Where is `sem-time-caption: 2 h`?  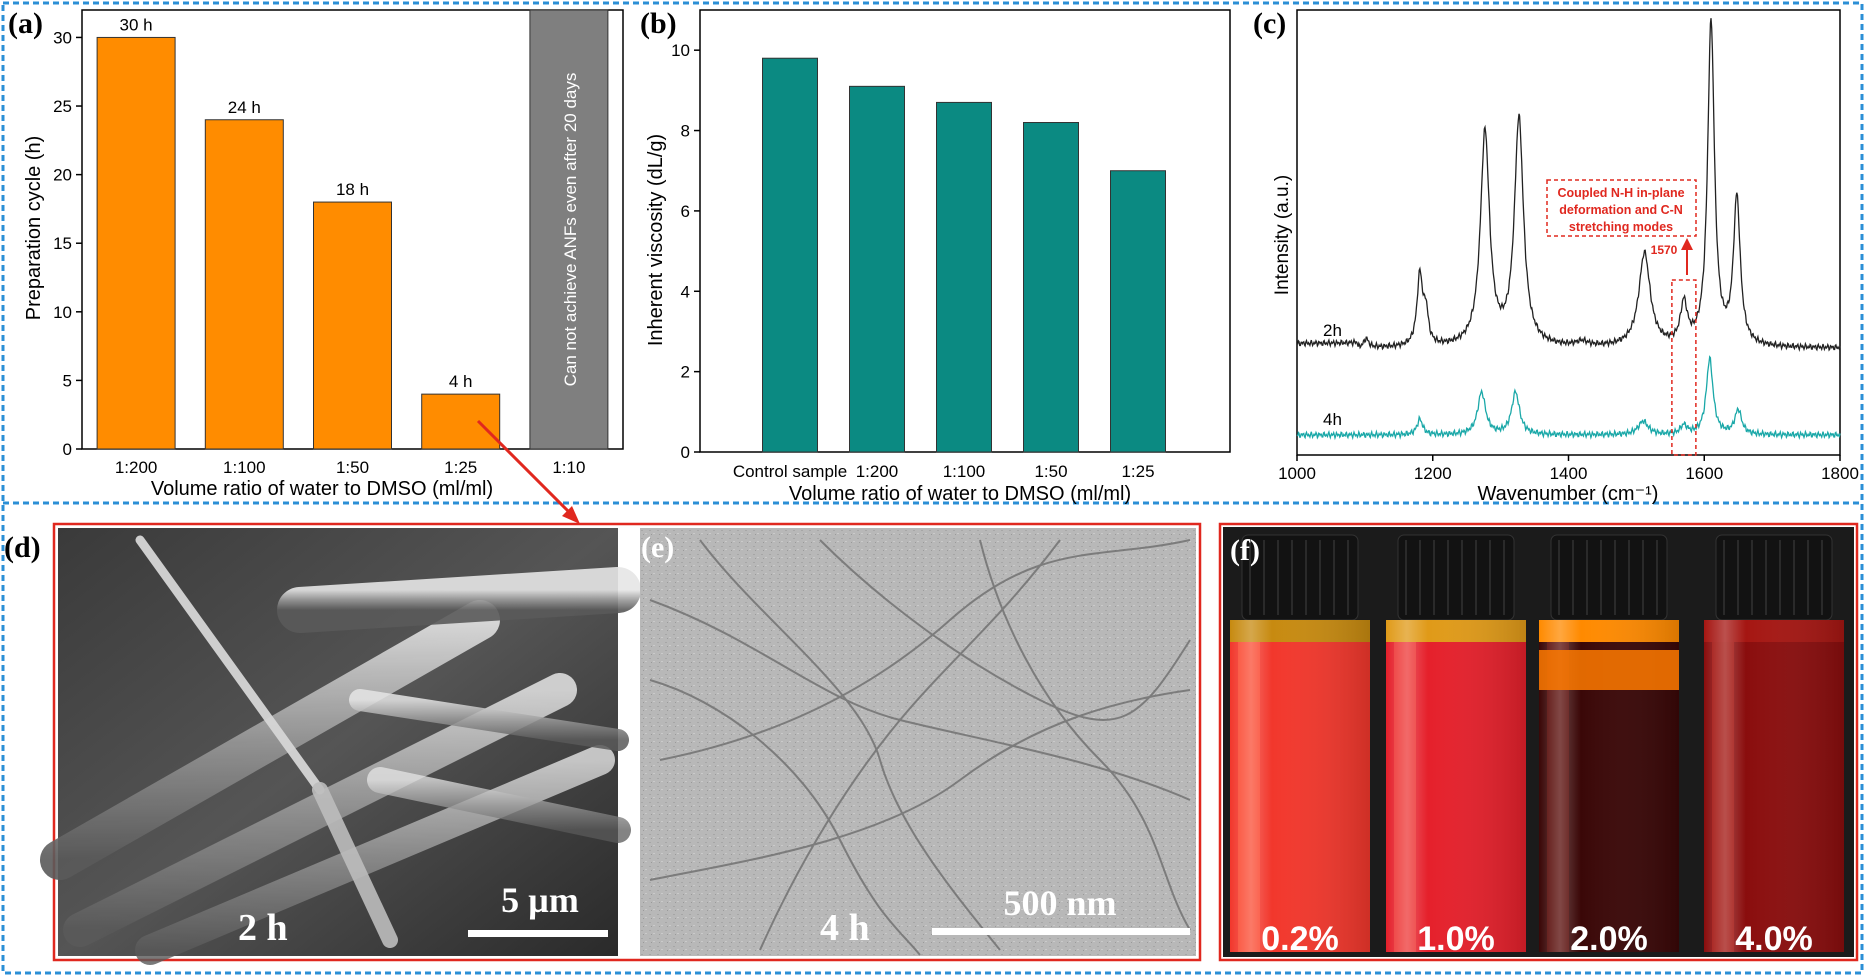 sem-time-caption: 2 h is located at coordinates (263, 928).